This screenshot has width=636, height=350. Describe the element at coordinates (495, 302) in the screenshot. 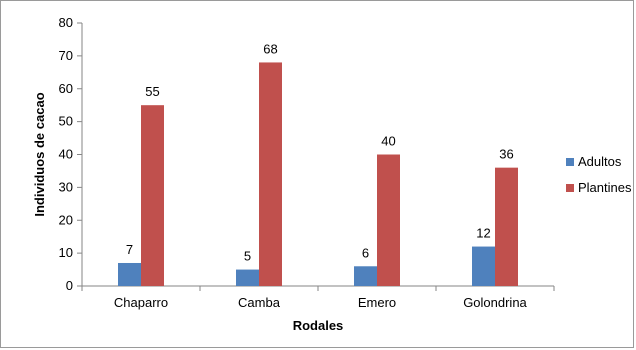

I see `x-tick-label: Golondrina` at that location.